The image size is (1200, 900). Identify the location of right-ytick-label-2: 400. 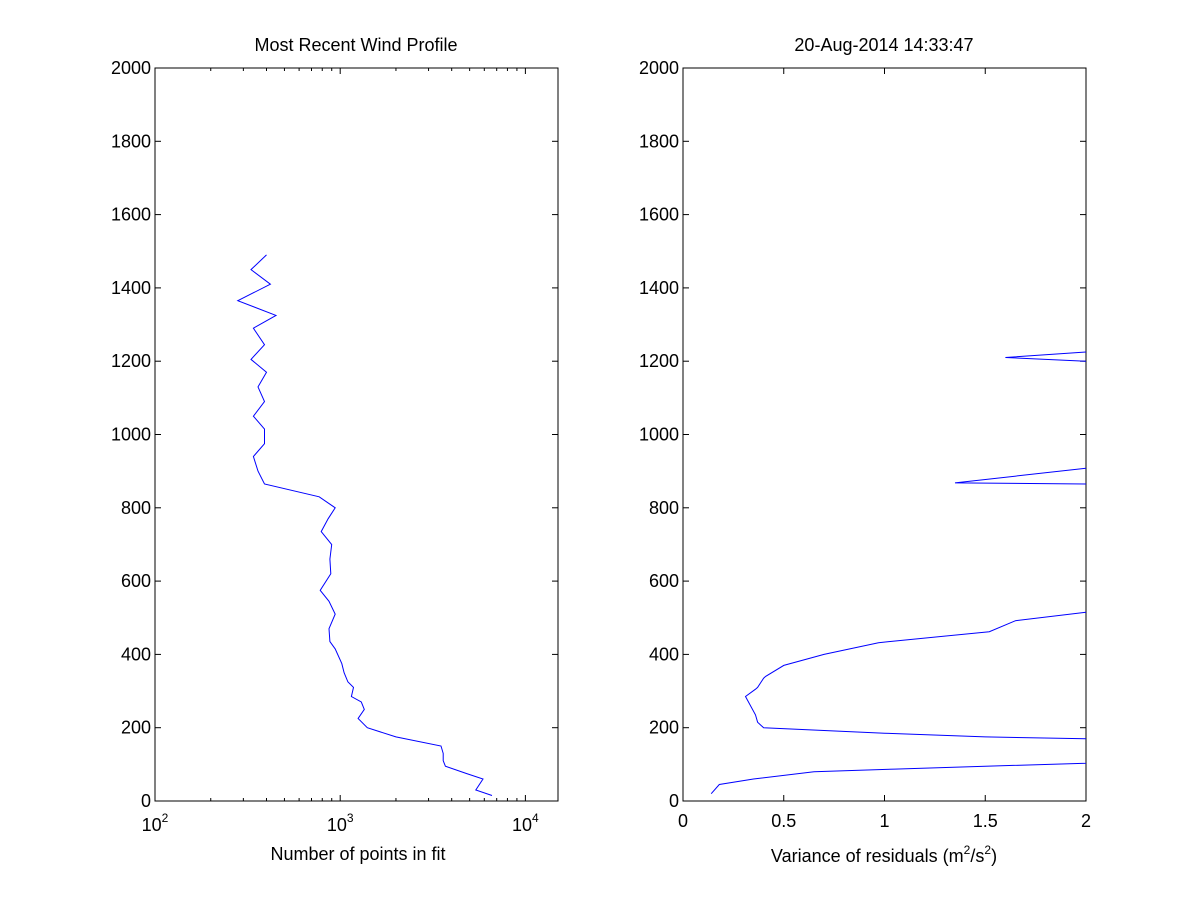
(664, 654).